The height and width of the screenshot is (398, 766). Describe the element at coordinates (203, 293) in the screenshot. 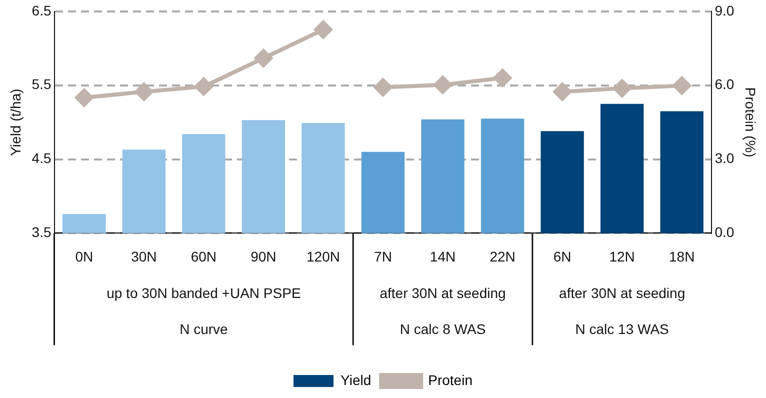

I see `text: up to 30N banded +UAN PSPE` at that location.